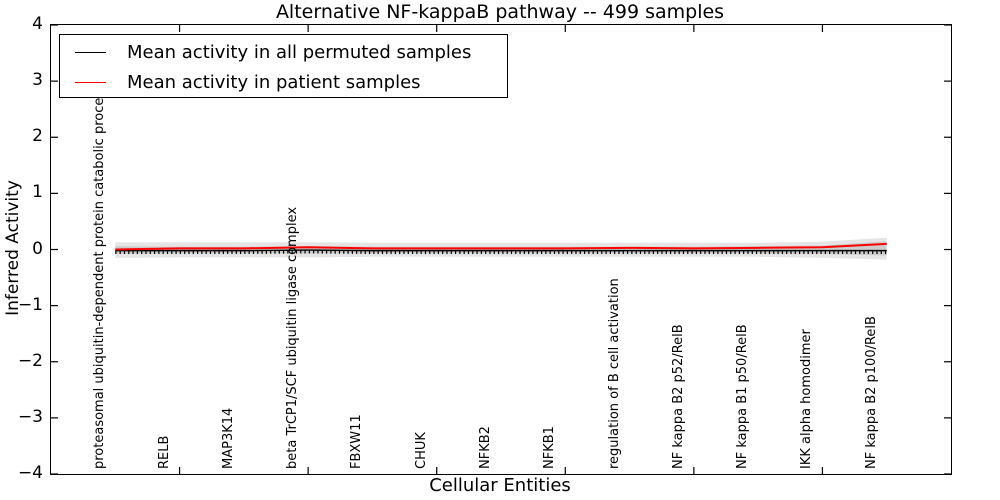  I want to click on y-tick-label: −1, so click(30, 304).